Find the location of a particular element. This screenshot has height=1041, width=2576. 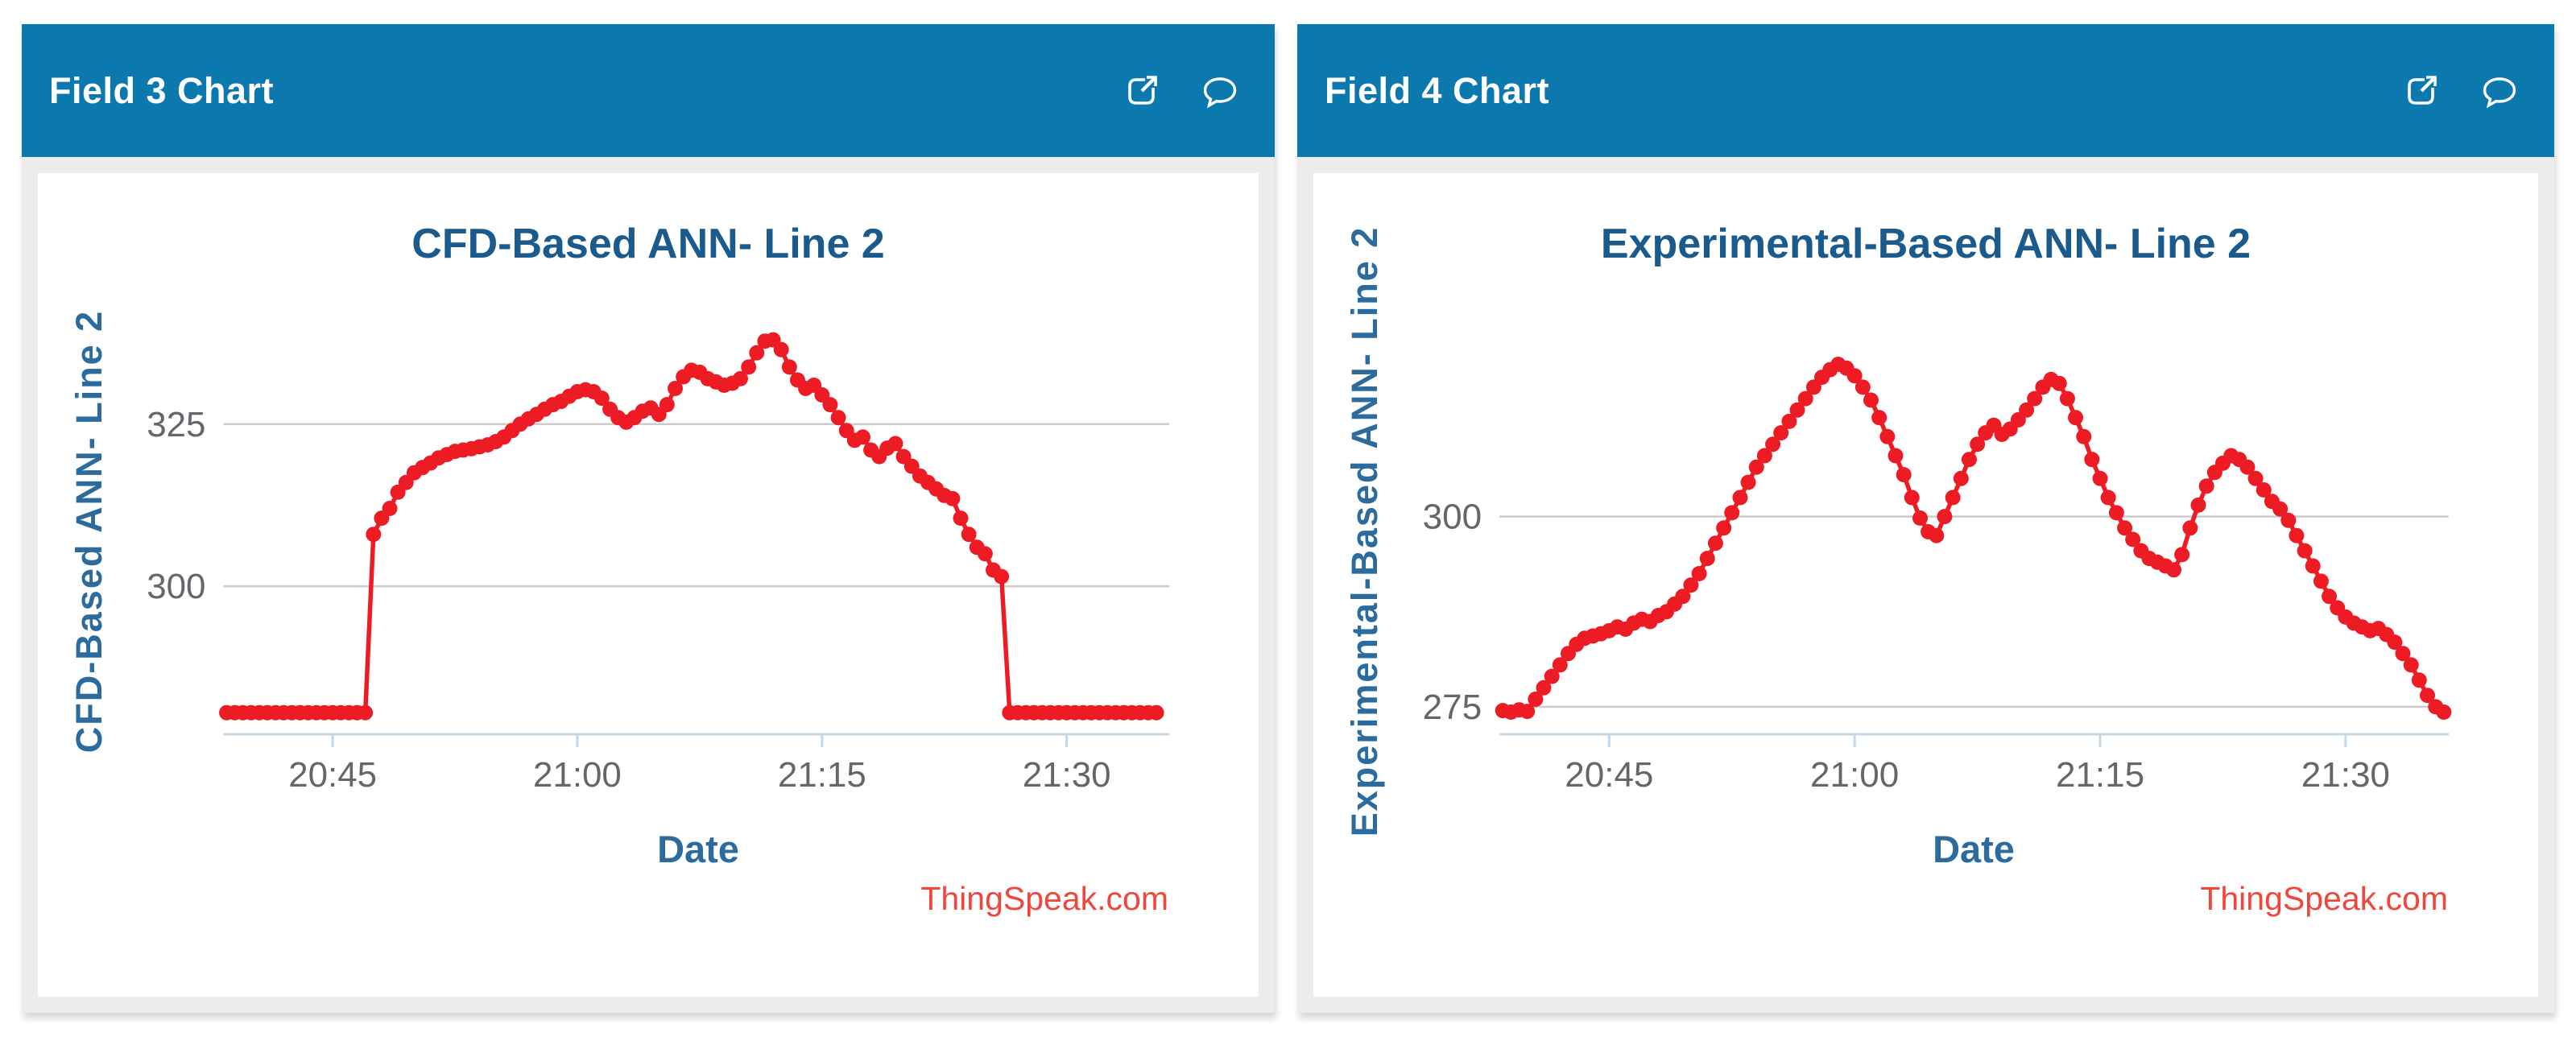

external-link-icon is located at coordinates (2422, 90).